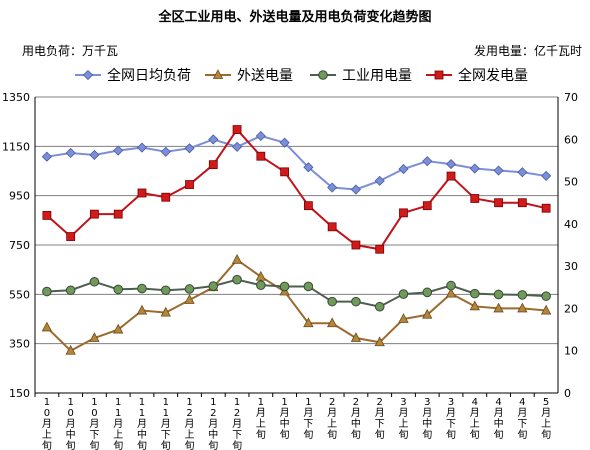 This screenshot has width=590, height=450. What do you see at coordinates (16, 97) in the screenshot?
I see `left-tick-label: 1350` at bounding box center [16, 97].